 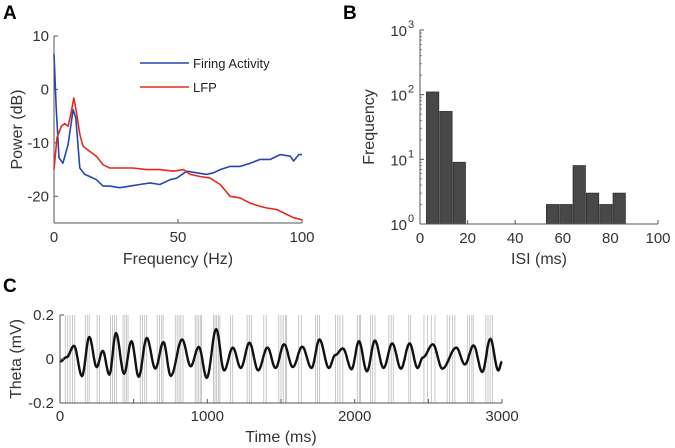 What do you see at coordinates (38, 143) in the screenshot?
I see `y-tick-label: -10` at bounding box center [38, 143].